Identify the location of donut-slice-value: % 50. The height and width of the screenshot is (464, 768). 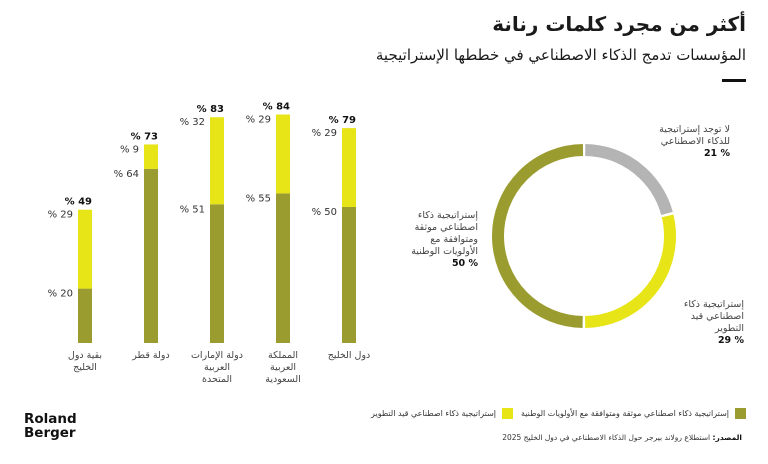
(464, 263).